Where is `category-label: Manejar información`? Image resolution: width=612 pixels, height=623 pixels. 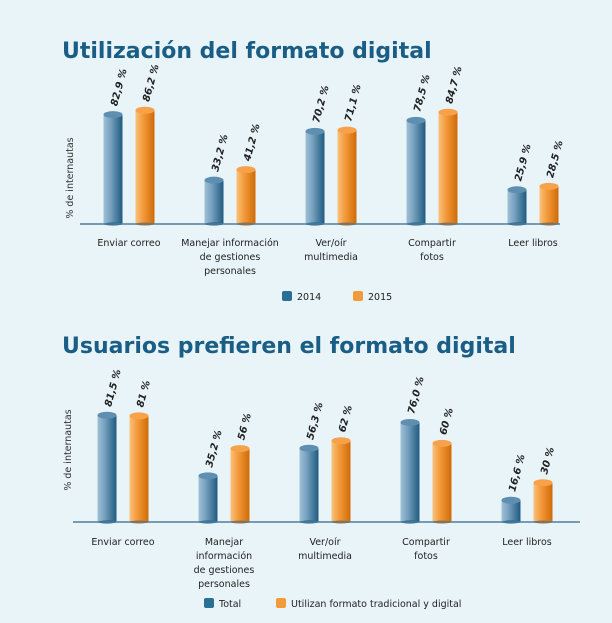
category-label: Manejar información is located at coordinates (230, 243).